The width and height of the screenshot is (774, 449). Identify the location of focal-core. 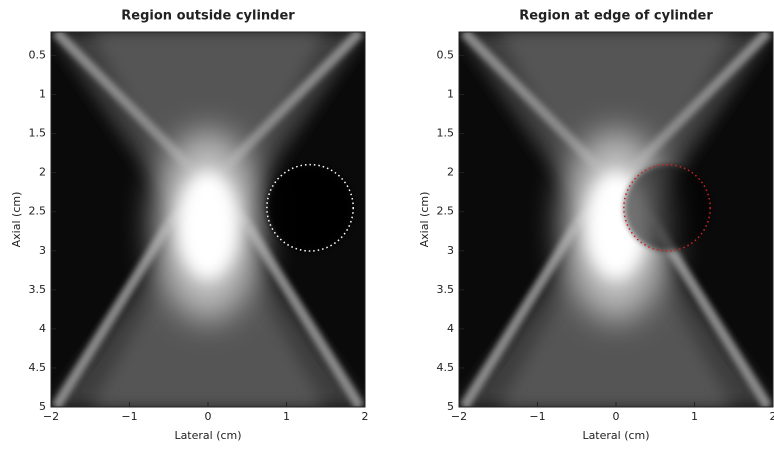
(208, 226).